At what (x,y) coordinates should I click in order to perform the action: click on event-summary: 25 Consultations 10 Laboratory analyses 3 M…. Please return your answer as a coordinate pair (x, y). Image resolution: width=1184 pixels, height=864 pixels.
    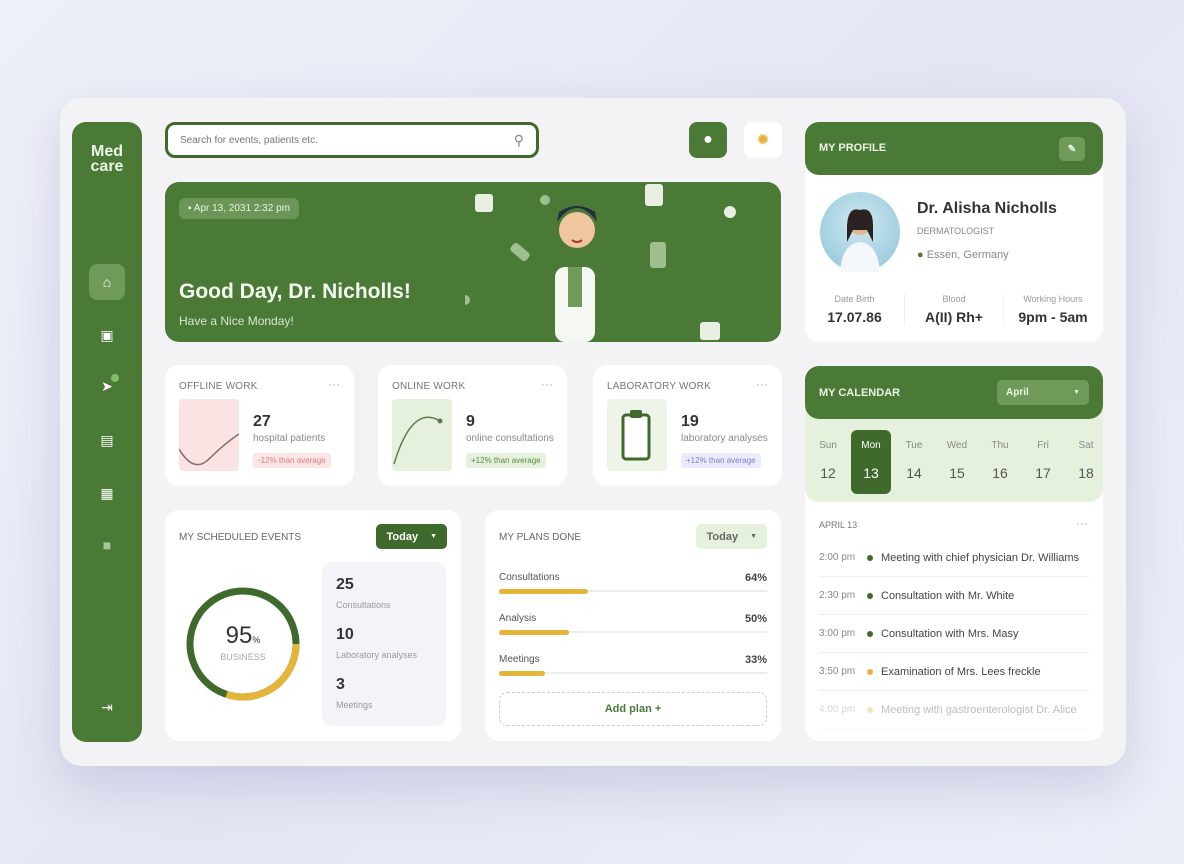
    Looking at the image, I should click on (384, 644).